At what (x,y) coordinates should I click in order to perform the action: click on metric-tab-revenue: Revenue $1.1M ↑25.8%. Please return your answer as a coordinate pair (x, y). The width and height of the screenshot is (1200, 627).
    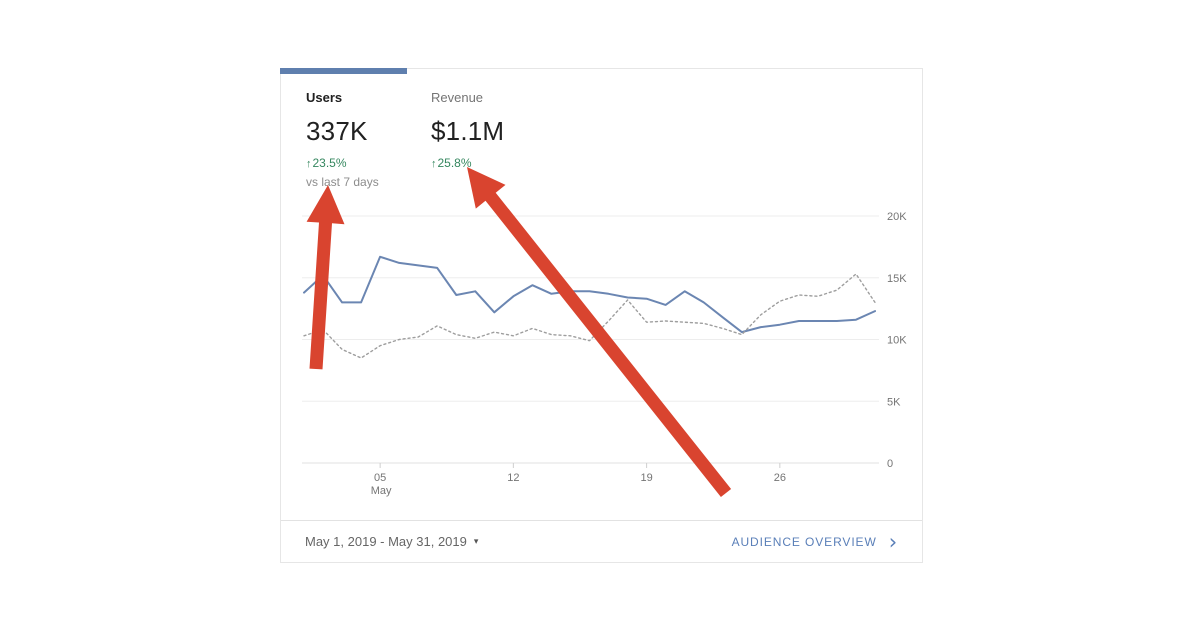
    Looking at the image, I should click on (493, 140).